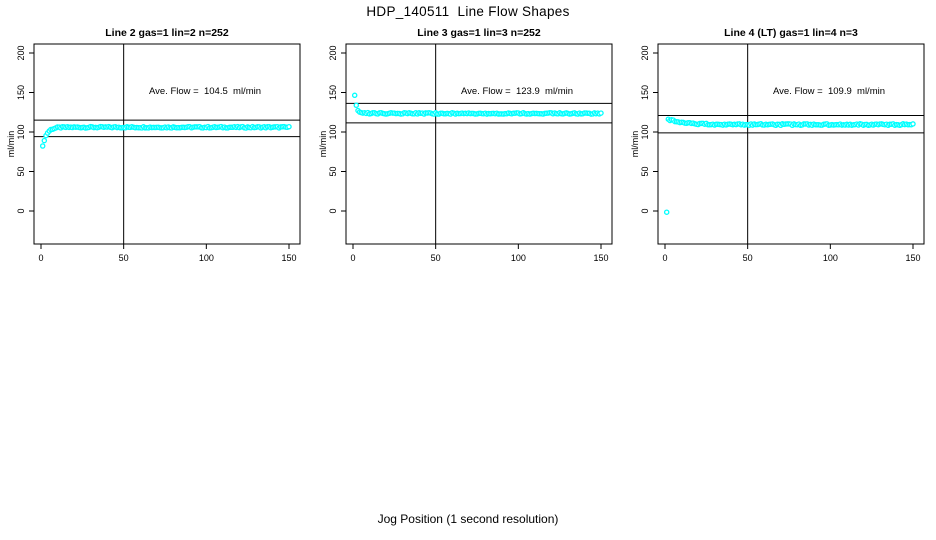 Image resolution: width=936 pixels, height=540 pixels. Describe the element at coordinates (205, 91) in the screenshot. I see `panel-1-ave-flow-annotation: Ave. Flow = 104.5 ml/min` at that location.